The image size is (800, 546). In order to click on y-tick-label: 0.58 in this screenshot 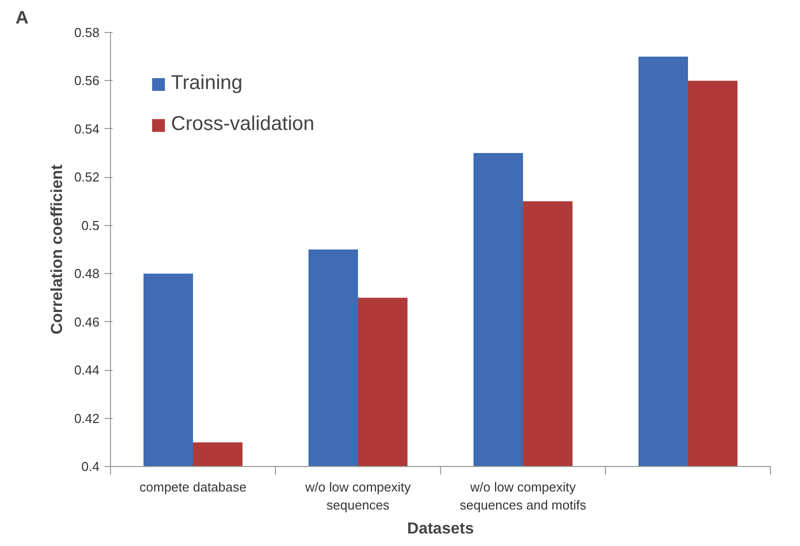, I will do `click(87, 32)`.